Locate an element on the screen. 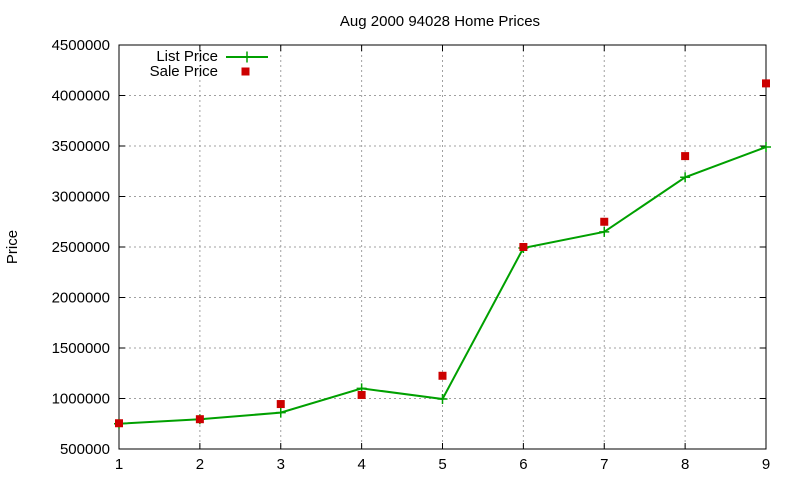 This screenshot has height=485, width=800. legend-square-marker-sale-price is located at coordinates (245, 71).